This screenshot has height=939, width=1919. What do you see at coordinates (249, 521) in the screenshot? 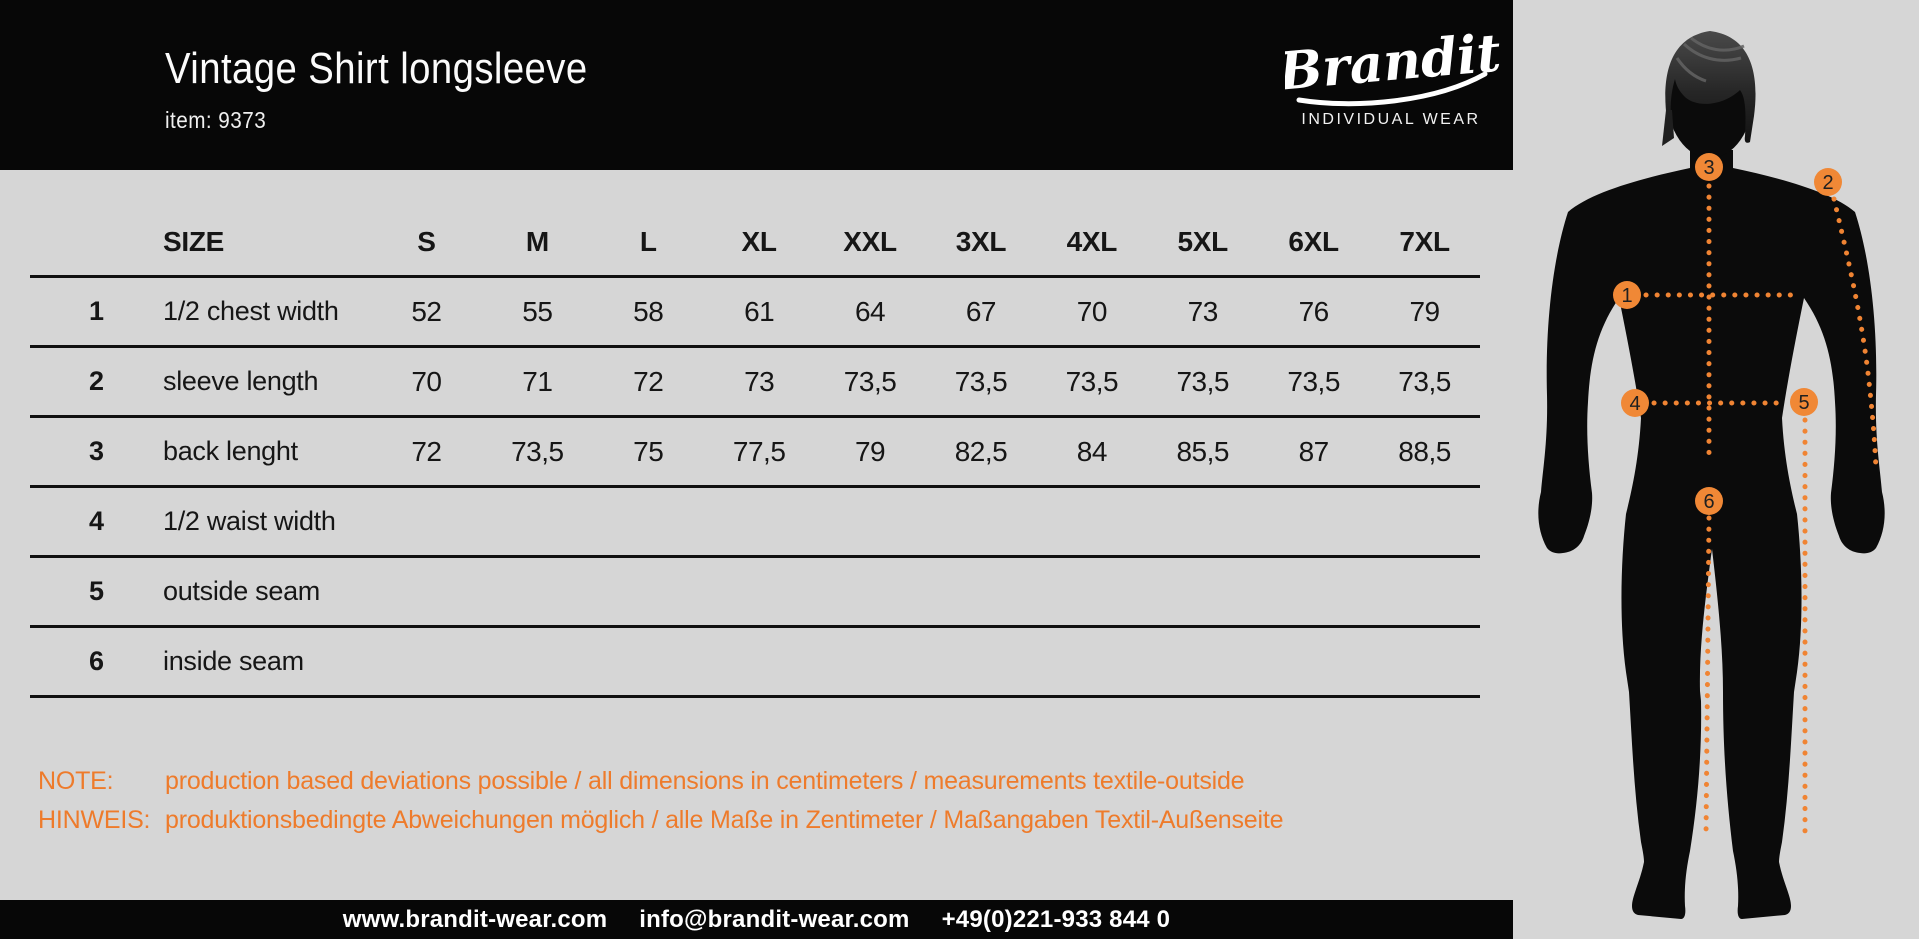
I see `row-label: 1/2 waist width` at bounding box center [249, 521].